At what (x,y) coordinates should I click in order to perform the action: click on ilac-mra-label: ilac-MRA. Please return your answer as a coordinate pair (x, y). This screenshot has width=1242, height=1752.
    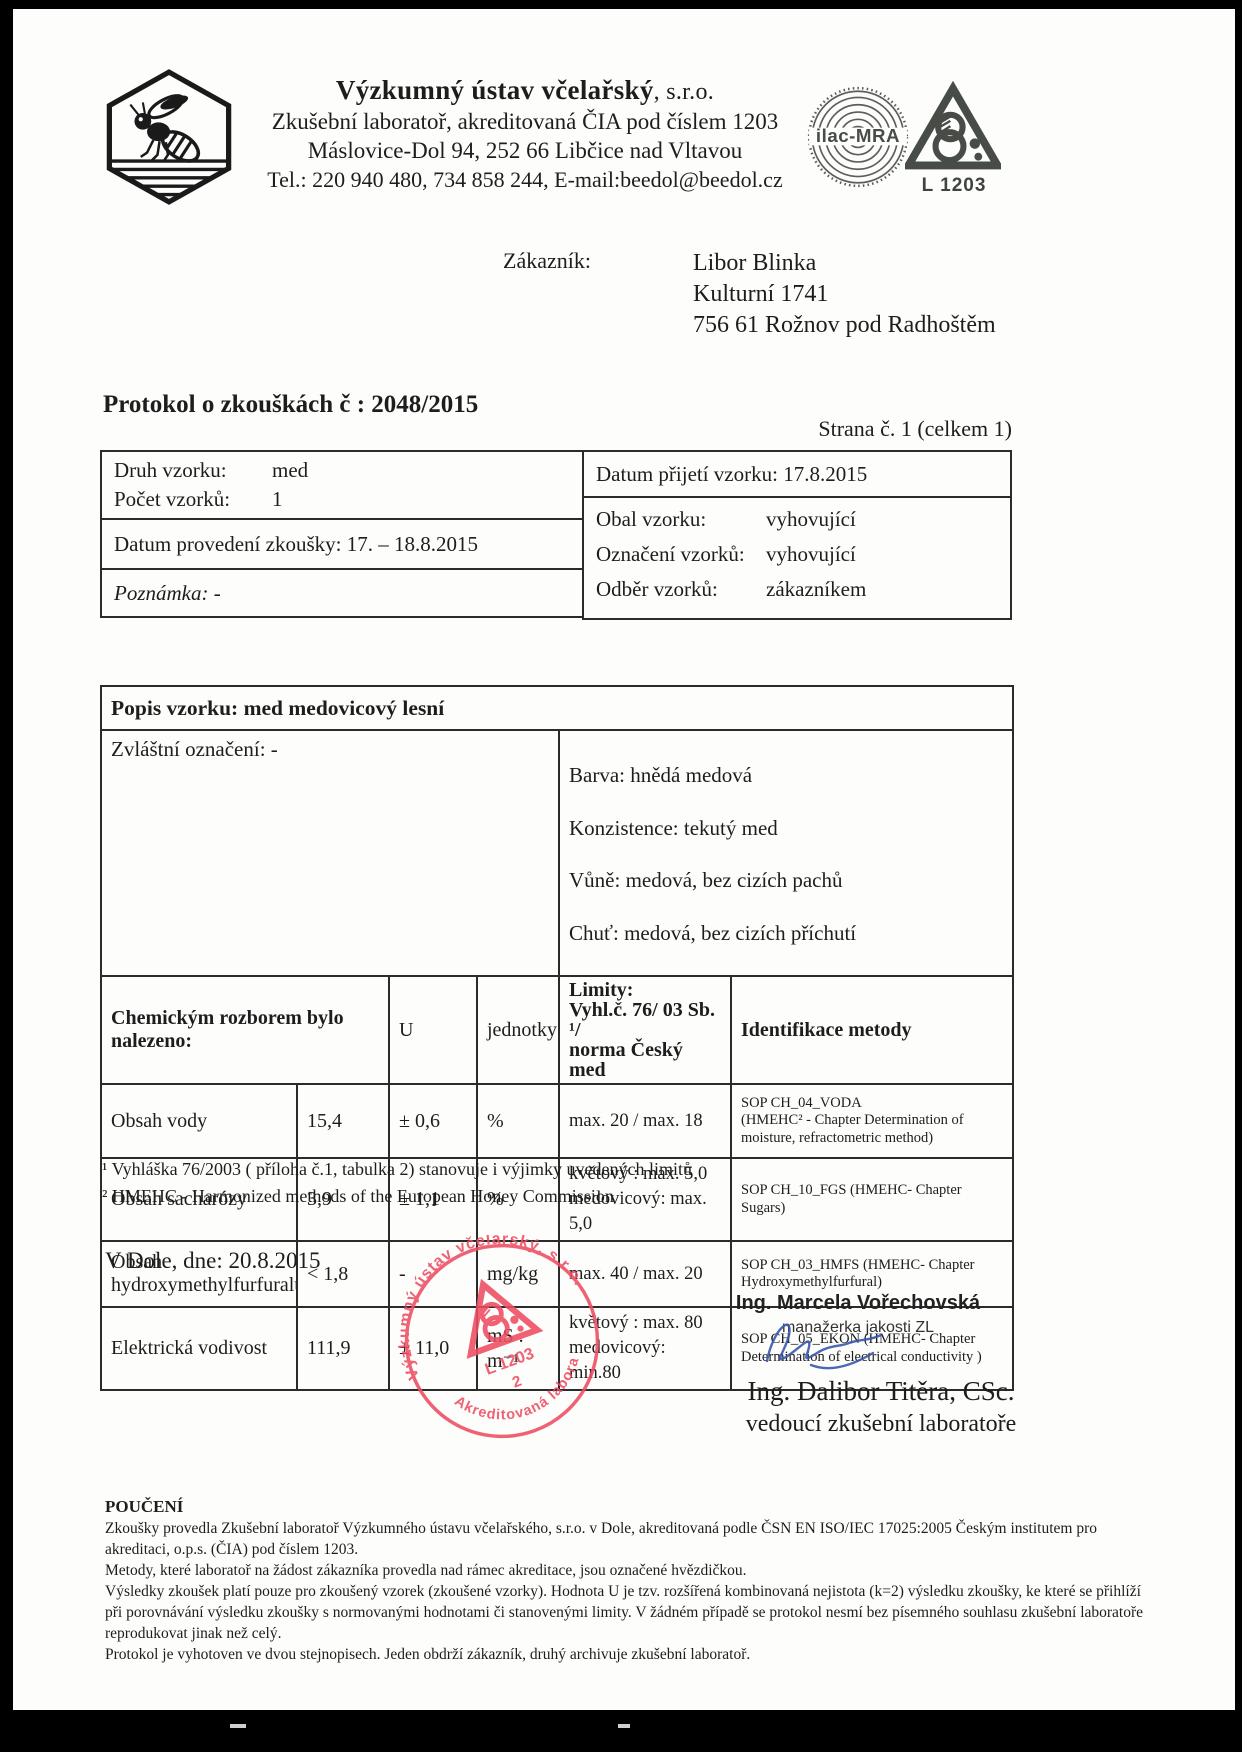
    Looking at the image, I should click on (858, 135).